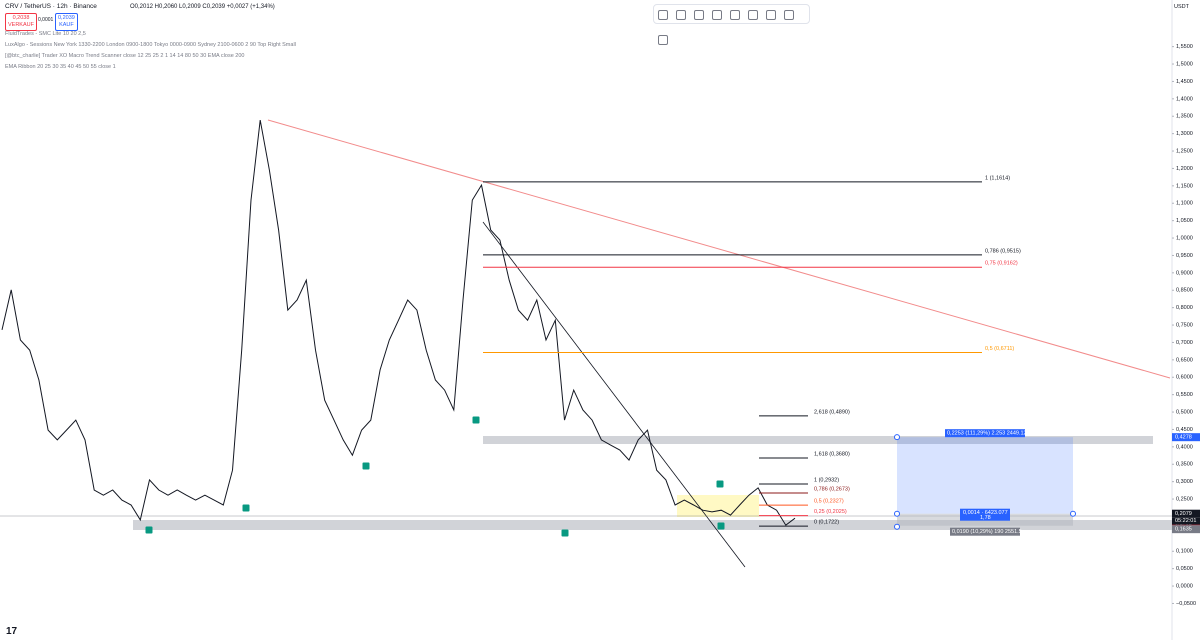  I want to click on y-tick-label: 1,0000, so click(1184, 238).